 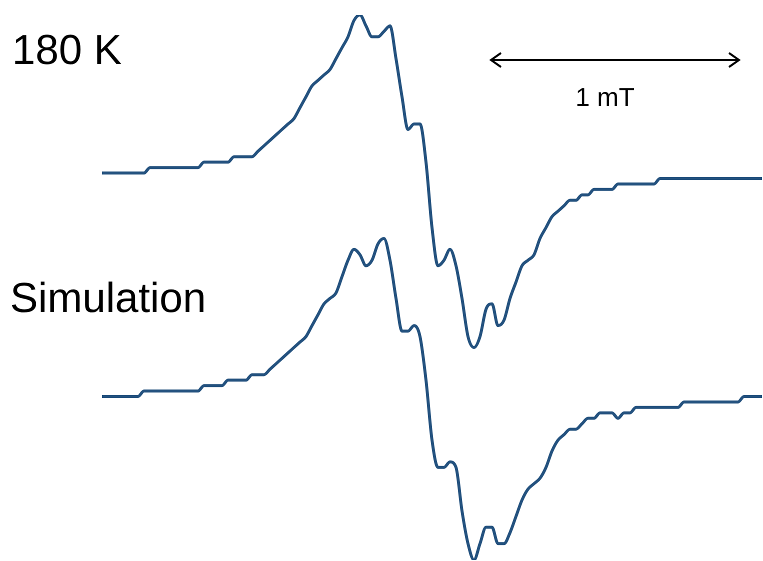 What do you see at coordinates (108, 297) in the screenshot?
I see `series-label: Simulation` at bounding box center [108, 297].